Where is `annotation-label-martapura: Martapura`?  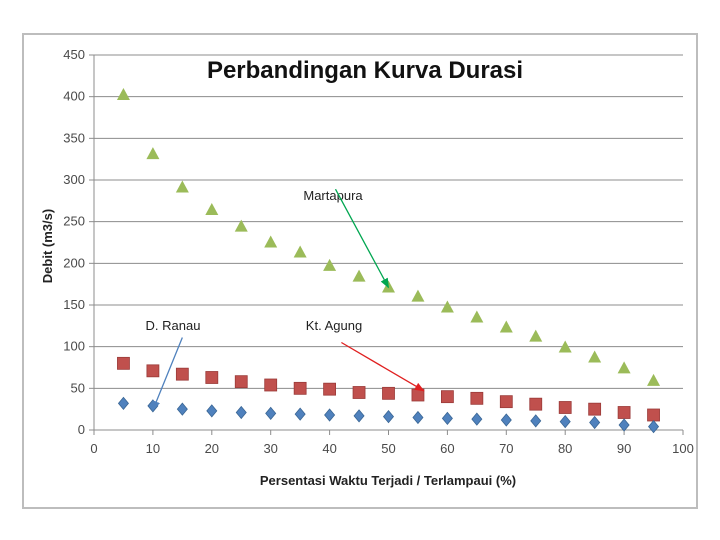 annotation-label-martapura: Martapura is located at coordinates (333, 195).